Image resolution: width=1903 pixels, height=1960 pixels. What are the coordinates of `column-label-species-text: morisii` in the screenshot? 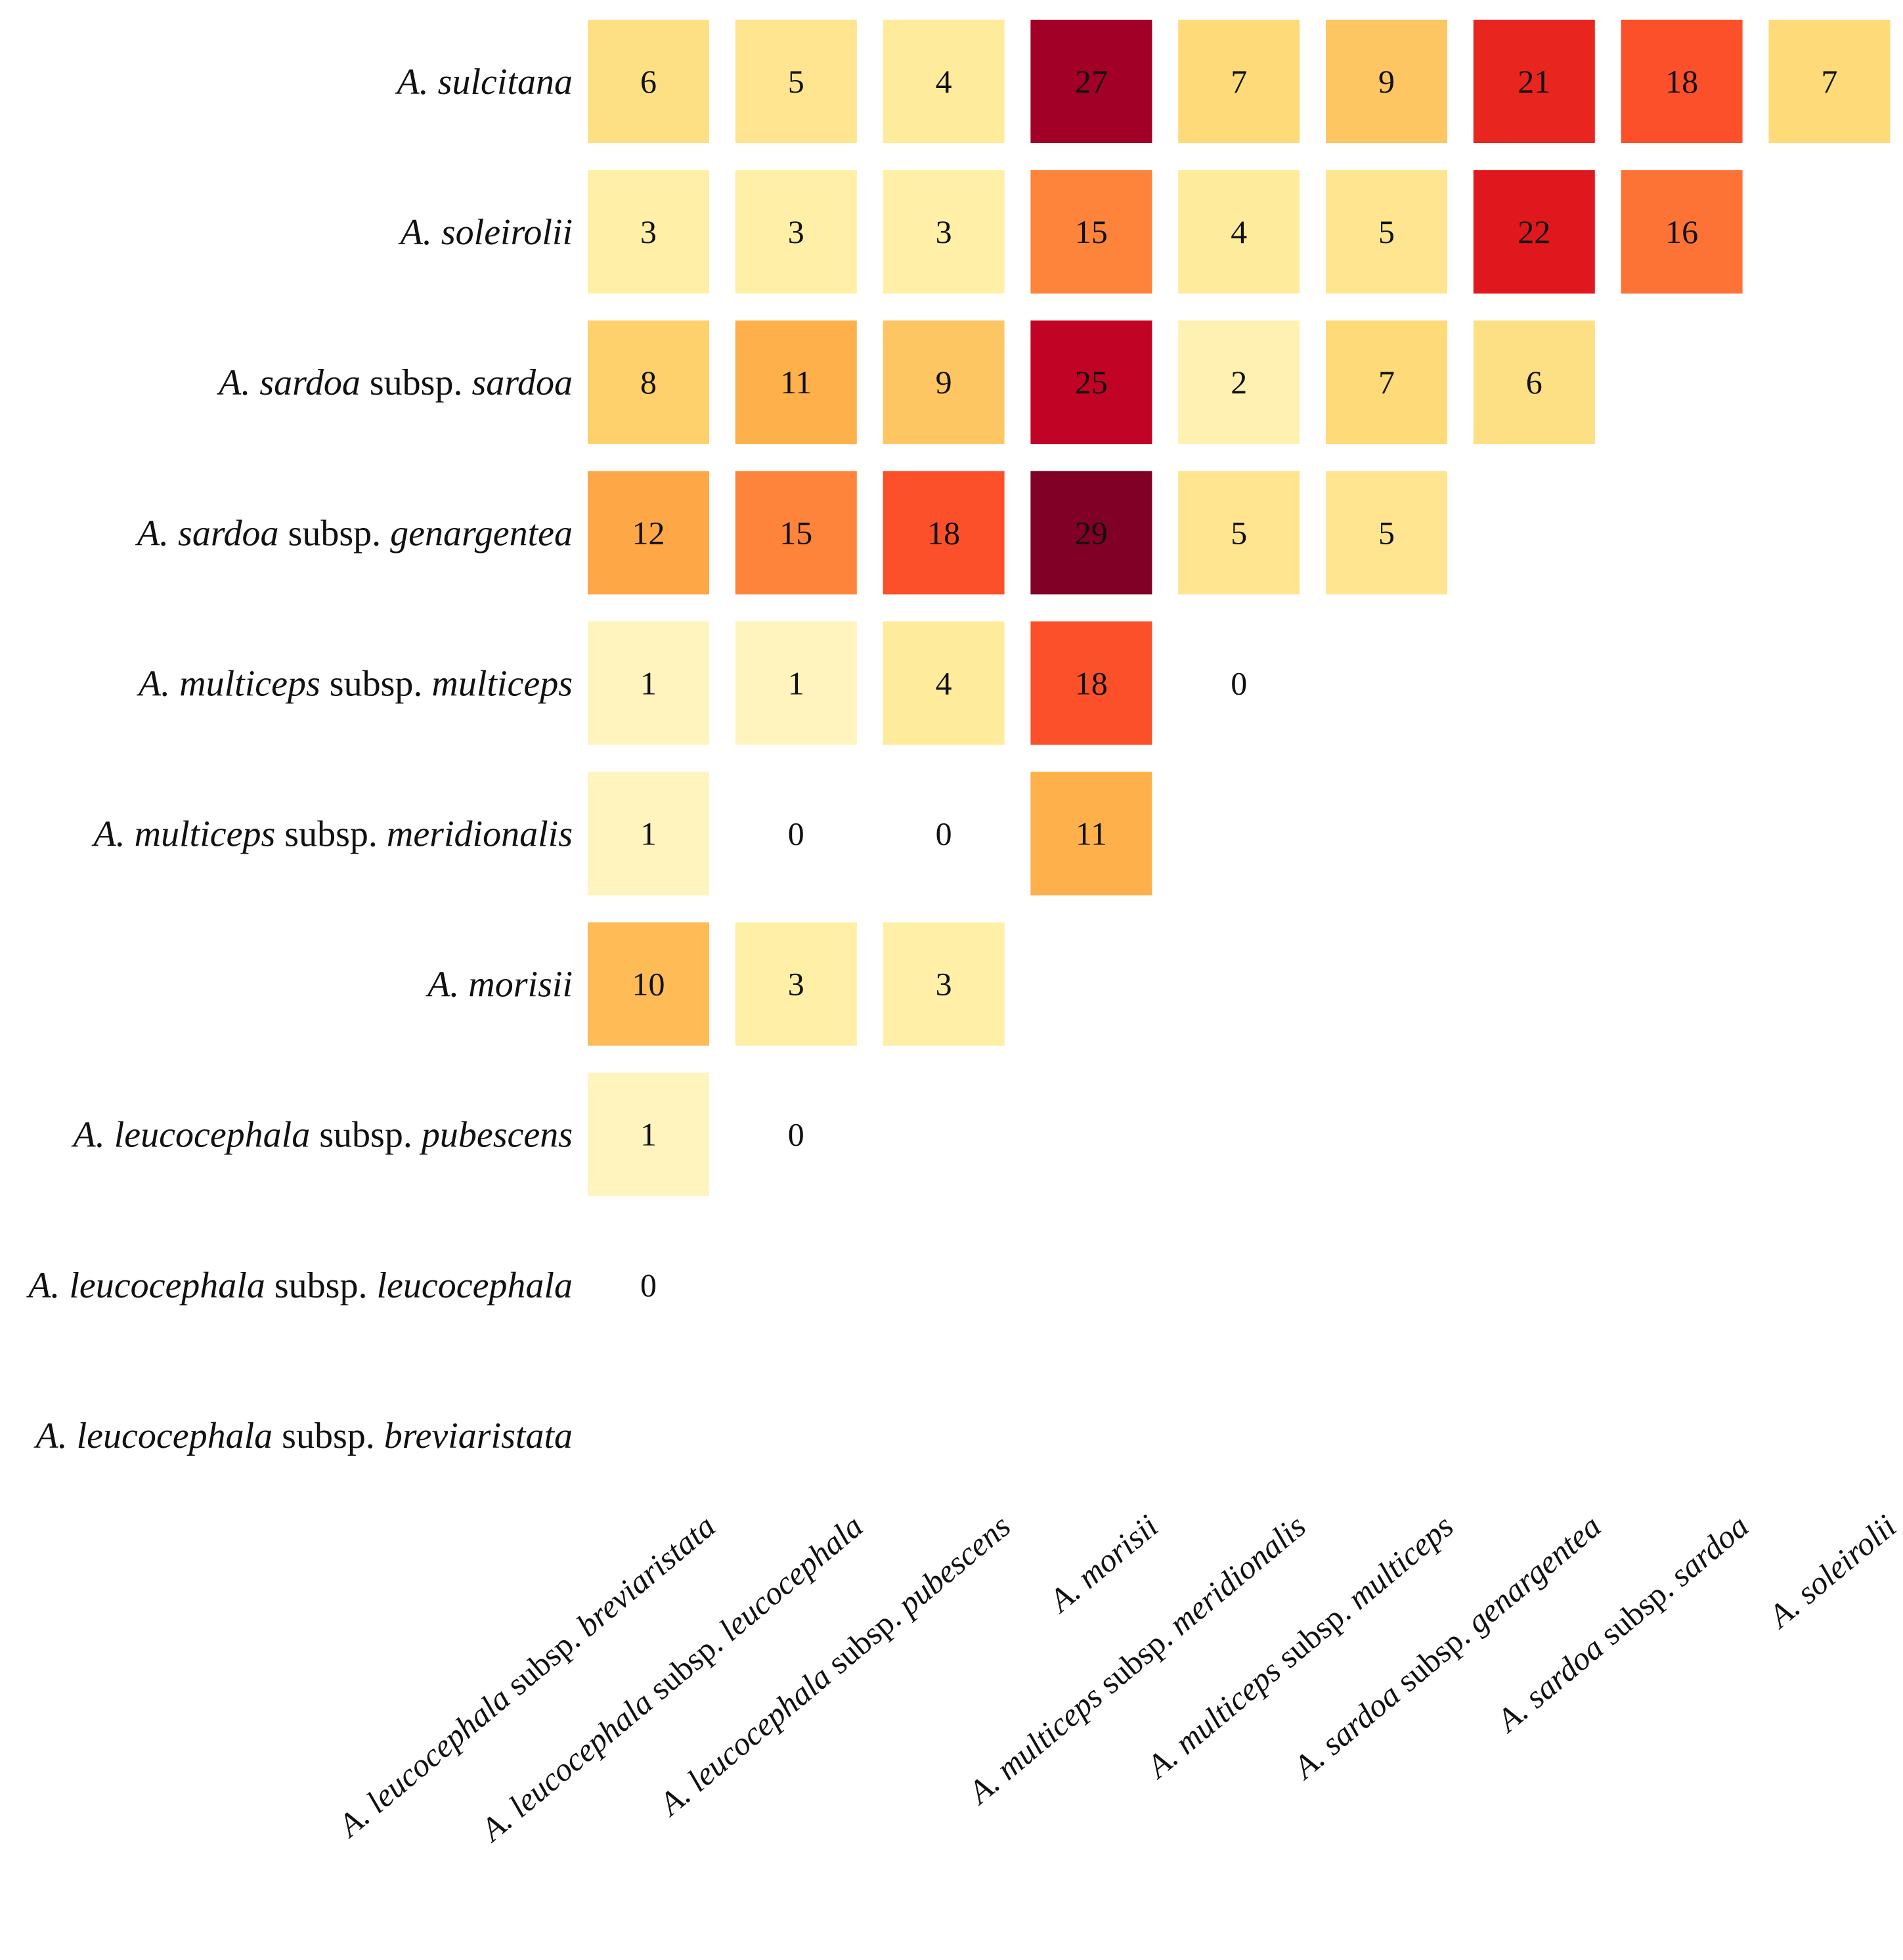 It's located at (1117, 1552).